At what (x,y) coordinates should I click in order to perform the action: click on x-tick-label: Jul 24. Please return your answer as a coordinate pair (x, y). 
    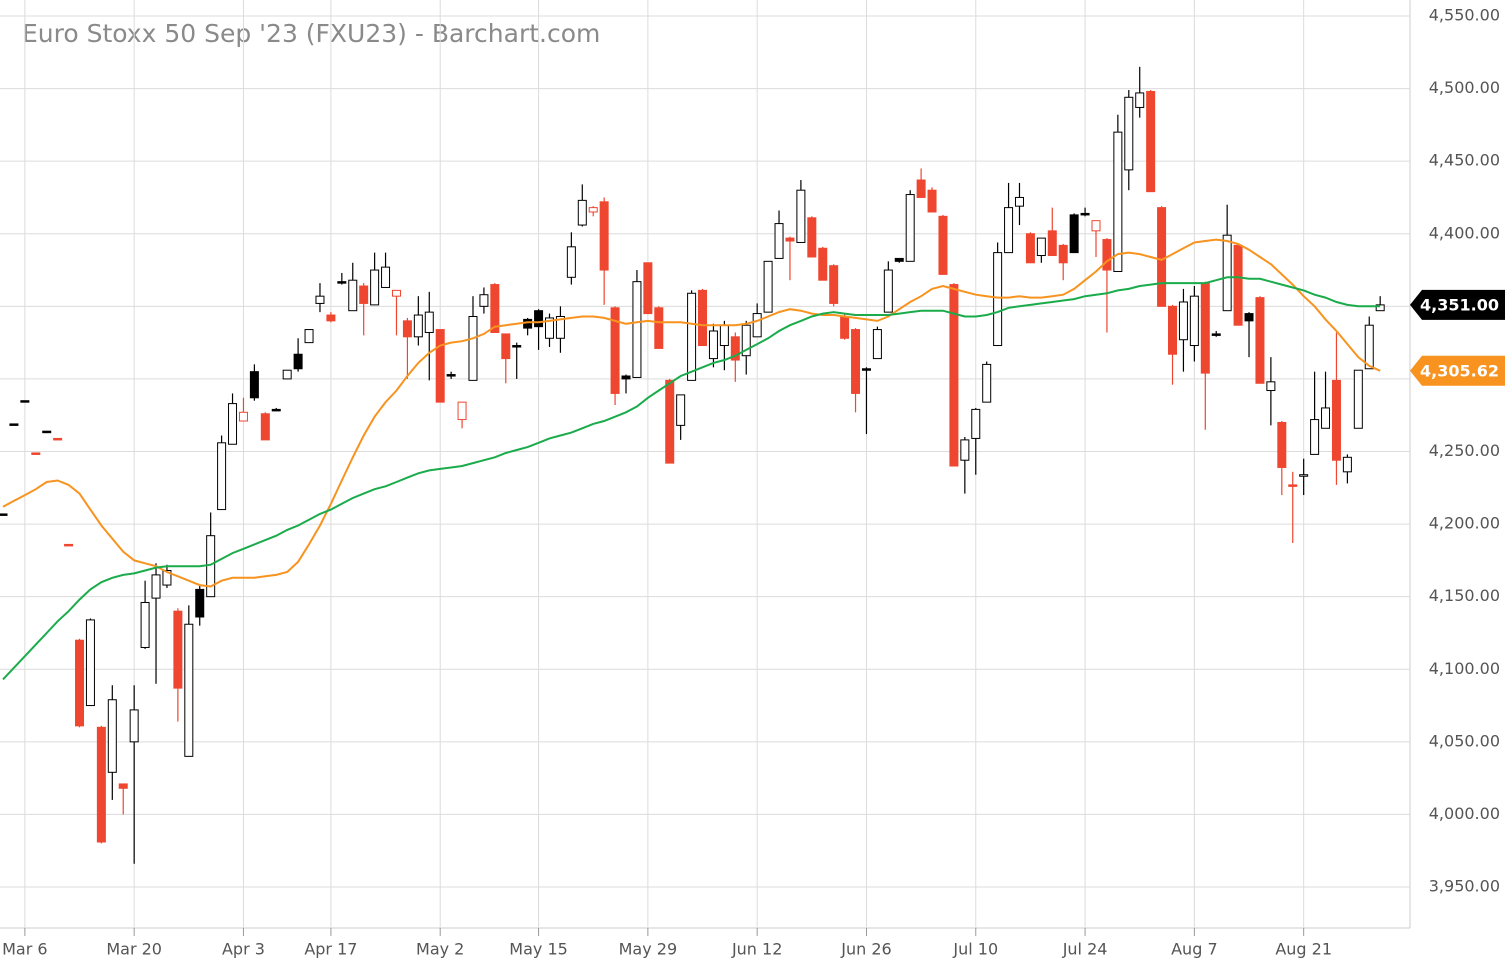
    Looking at the image, I should click on (1085, 949).